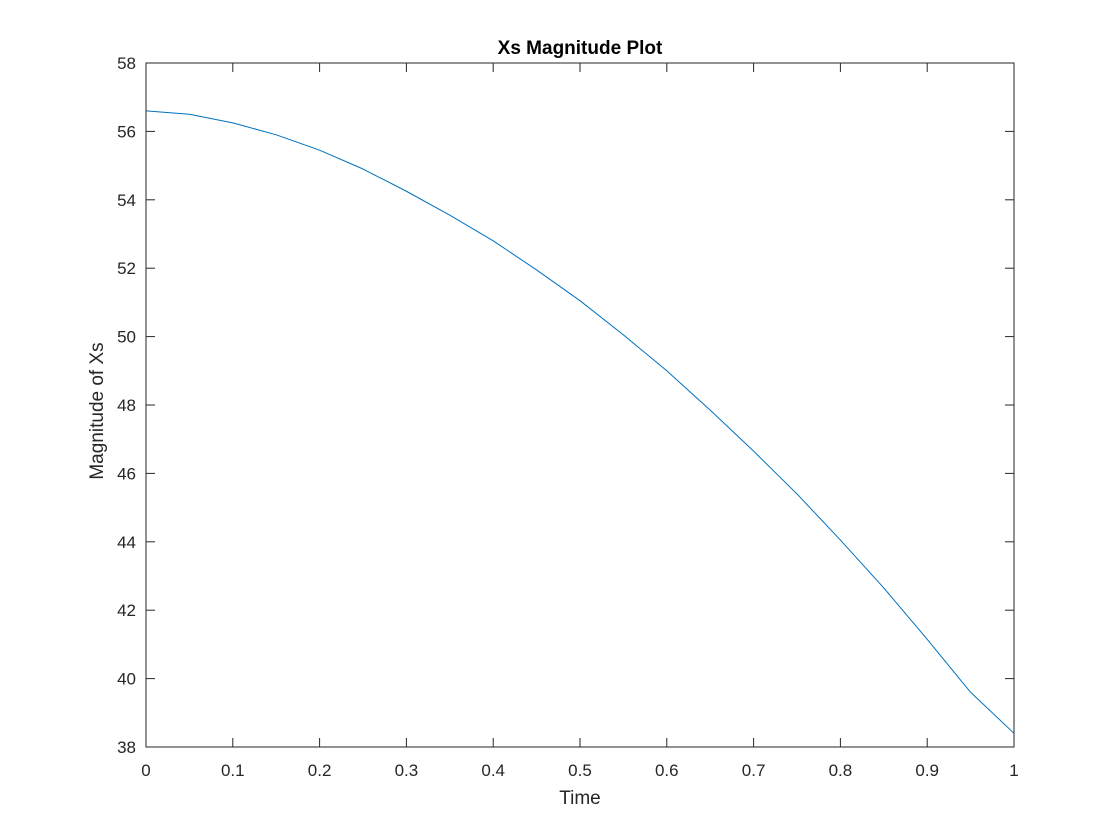 The height and width of the screenshot is (840, 1120). Describe the element at coordinates (145, 770) in the screenshot. I see `x-tick-label: 0` at that location.